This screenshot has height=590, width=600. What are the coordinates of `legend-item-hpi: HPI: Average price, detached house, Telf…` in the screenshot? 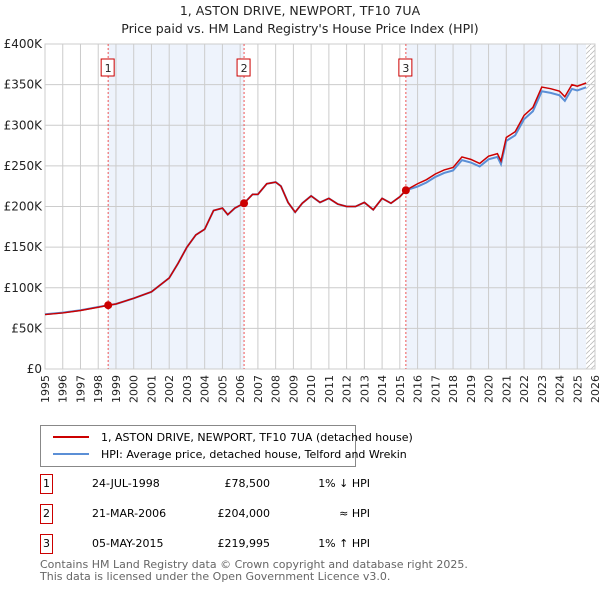 It's located at (230, 454).